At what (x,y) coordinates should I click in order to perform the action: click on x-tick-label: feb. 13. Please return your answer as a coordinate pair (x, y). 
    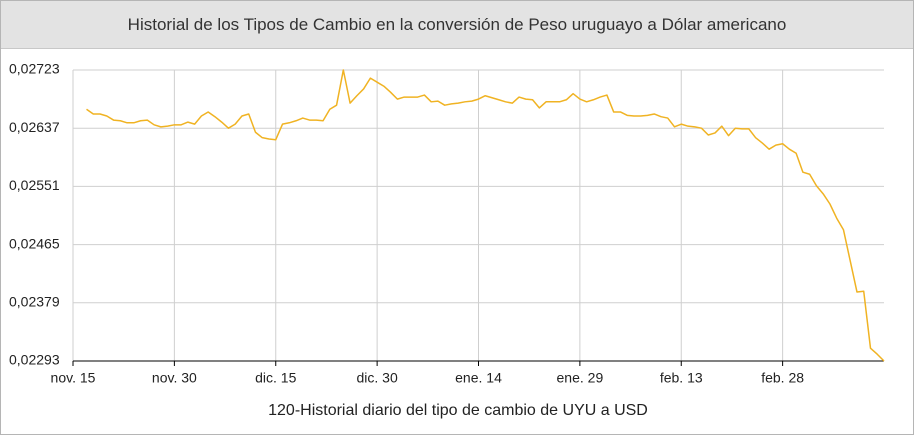
    Looking at the image, I should click on (681, 378).